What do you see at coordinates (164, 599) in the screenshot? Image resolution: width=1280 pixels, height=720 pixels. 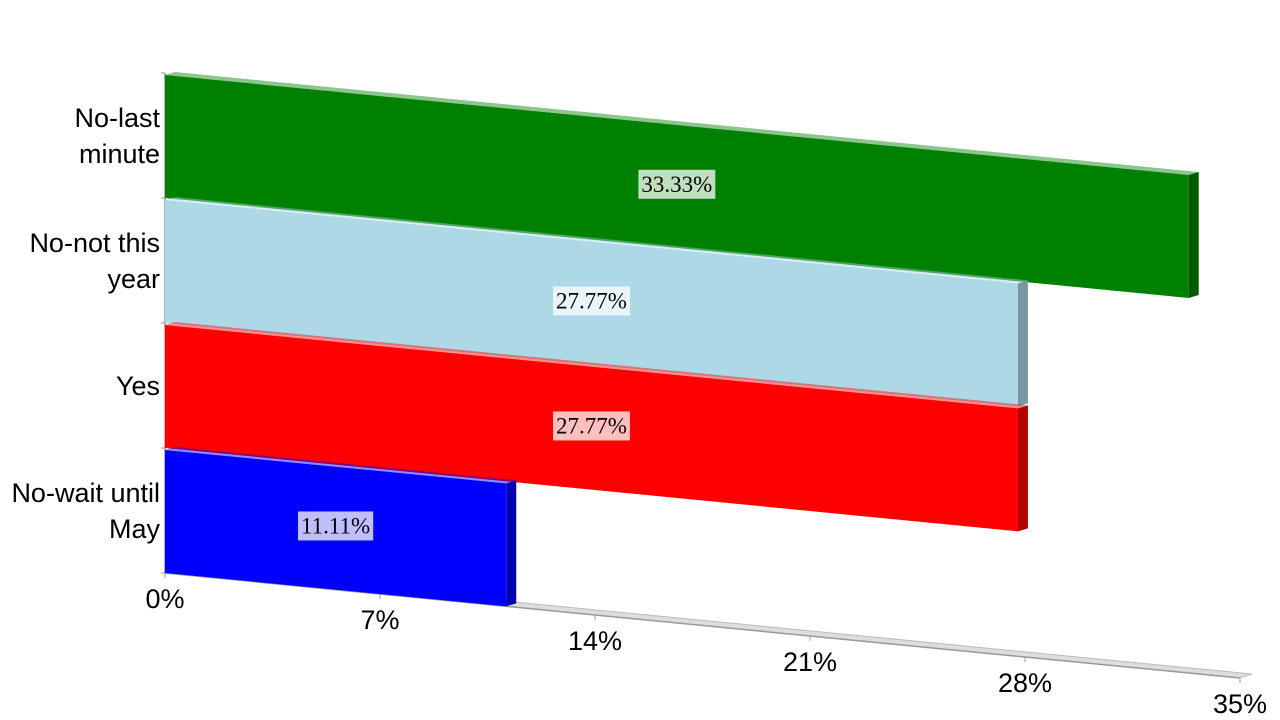 I see `x-tick-label: 0%` at bounding box center [164, 599].